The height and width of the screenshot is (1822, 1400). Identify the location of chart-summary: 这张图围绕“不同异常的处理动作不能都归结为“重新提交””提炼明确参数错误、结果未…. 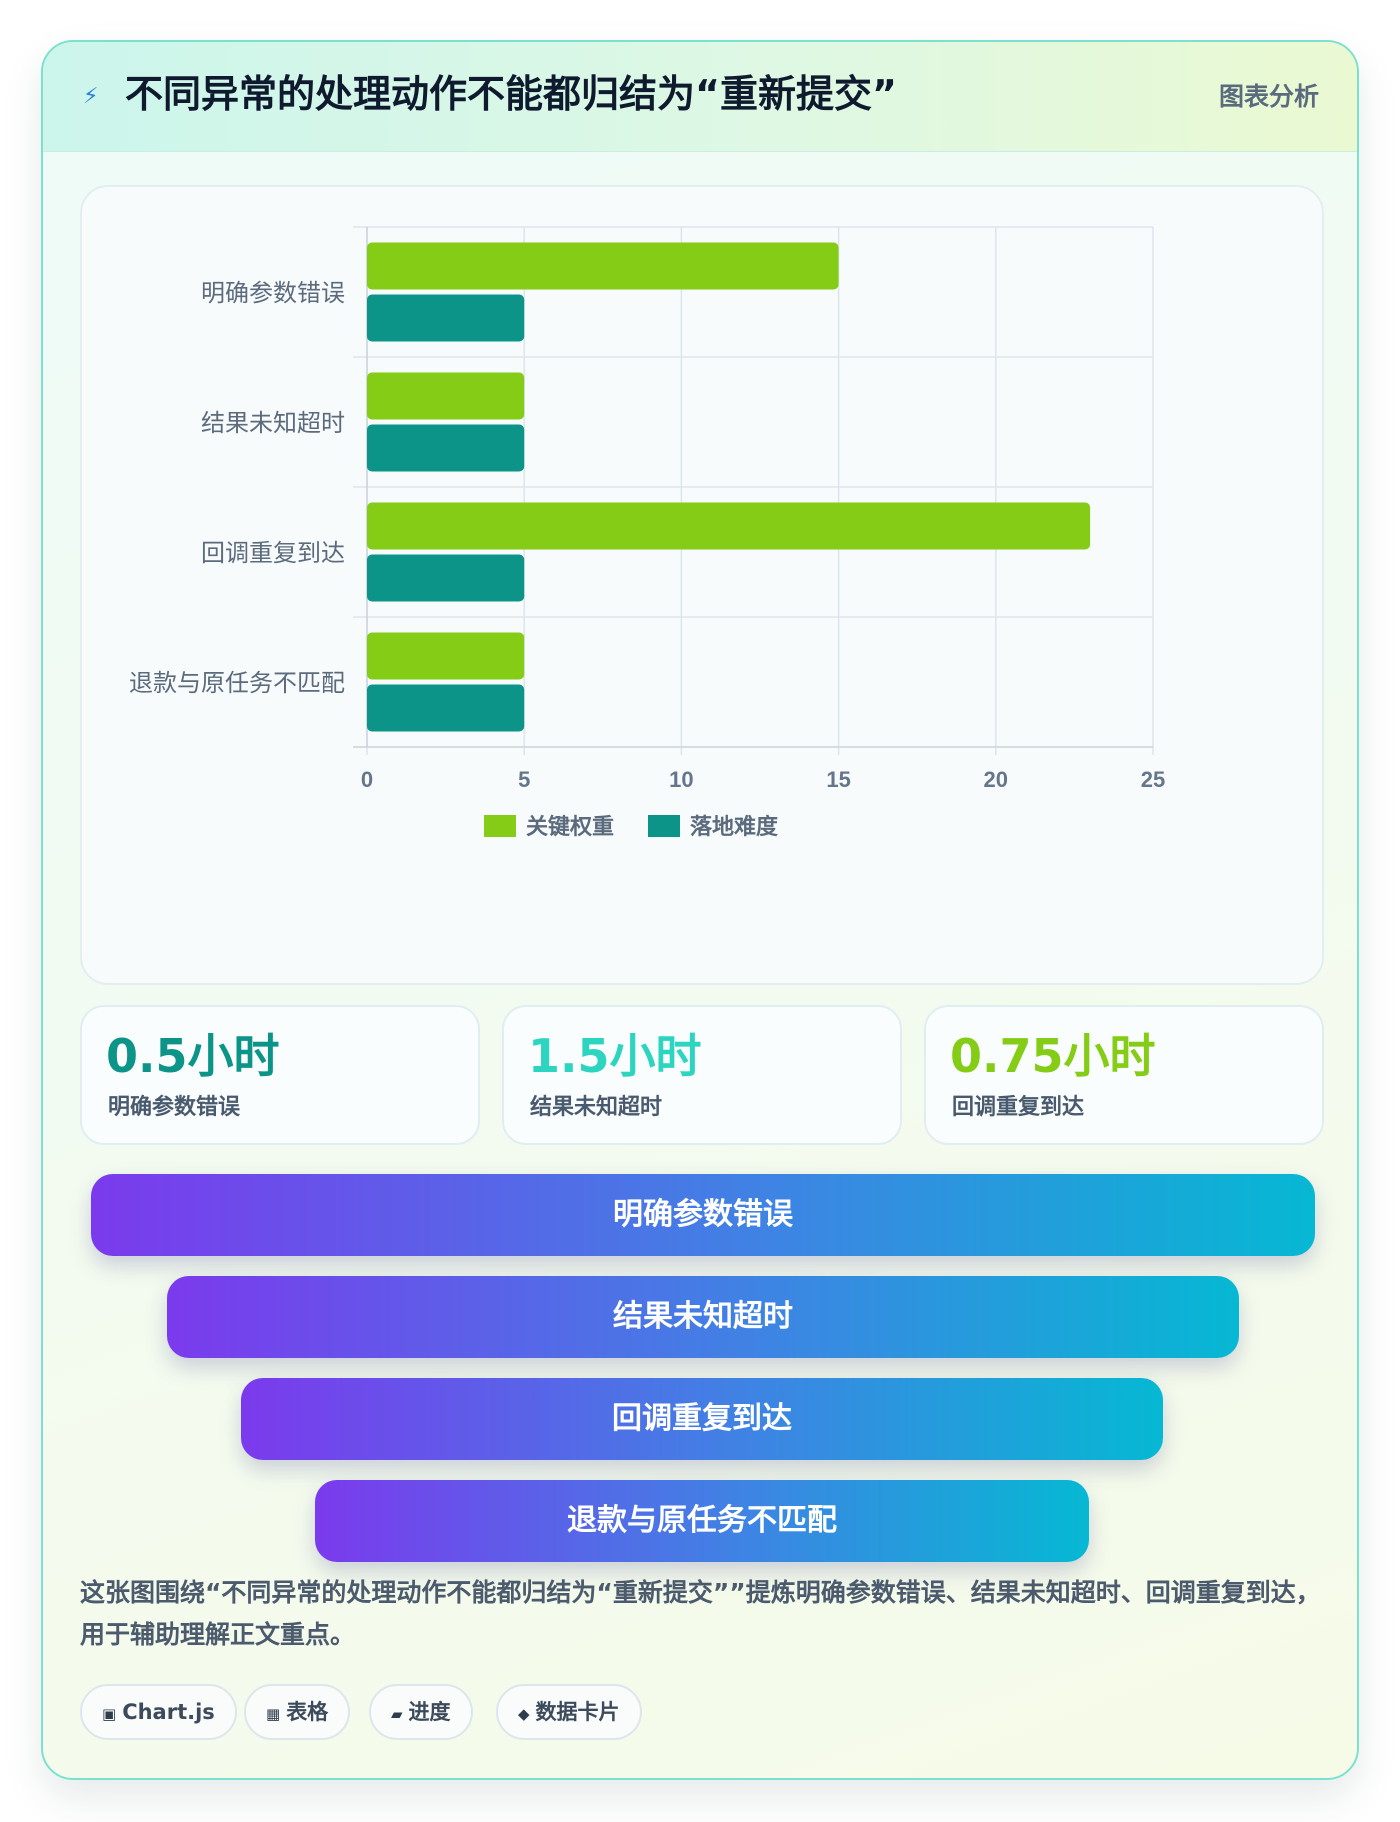
(700, 1613).